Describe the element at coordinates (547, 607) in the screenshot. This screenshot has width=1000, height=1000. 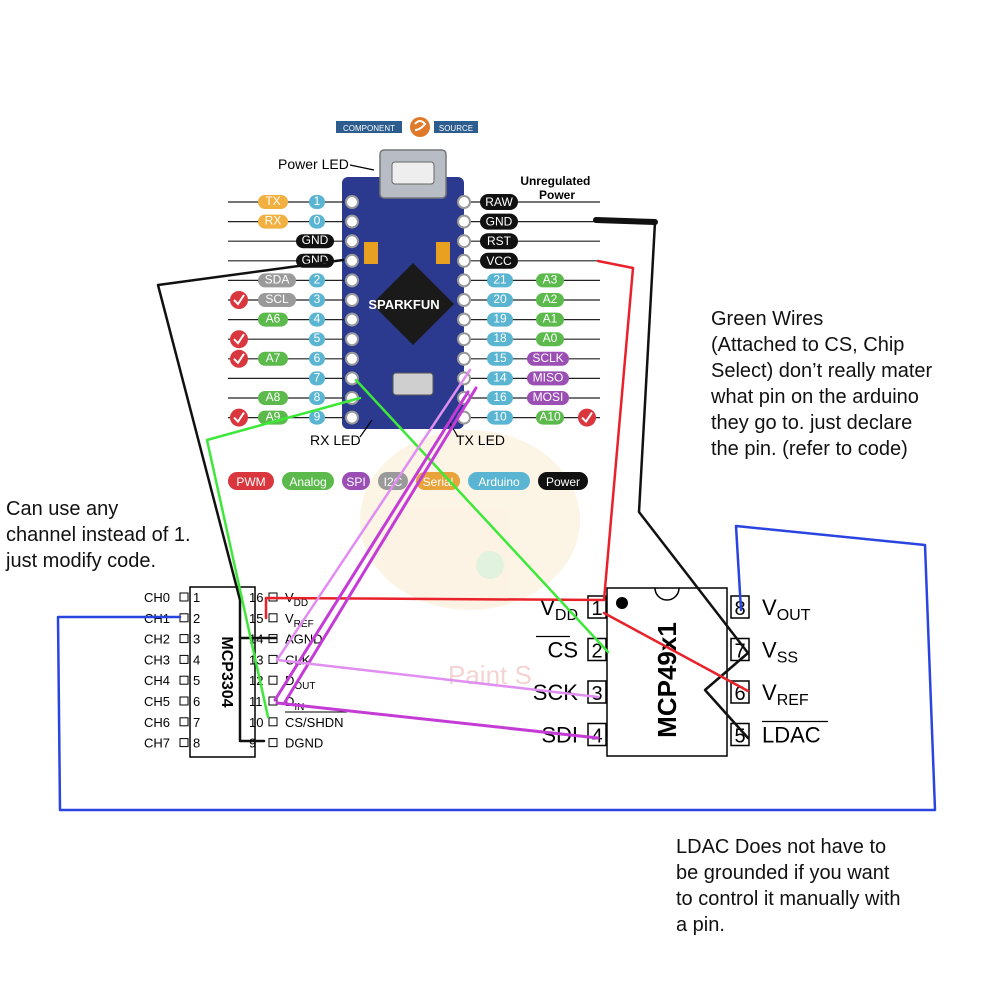
I see `dac-pin-label-main: V` at that location.